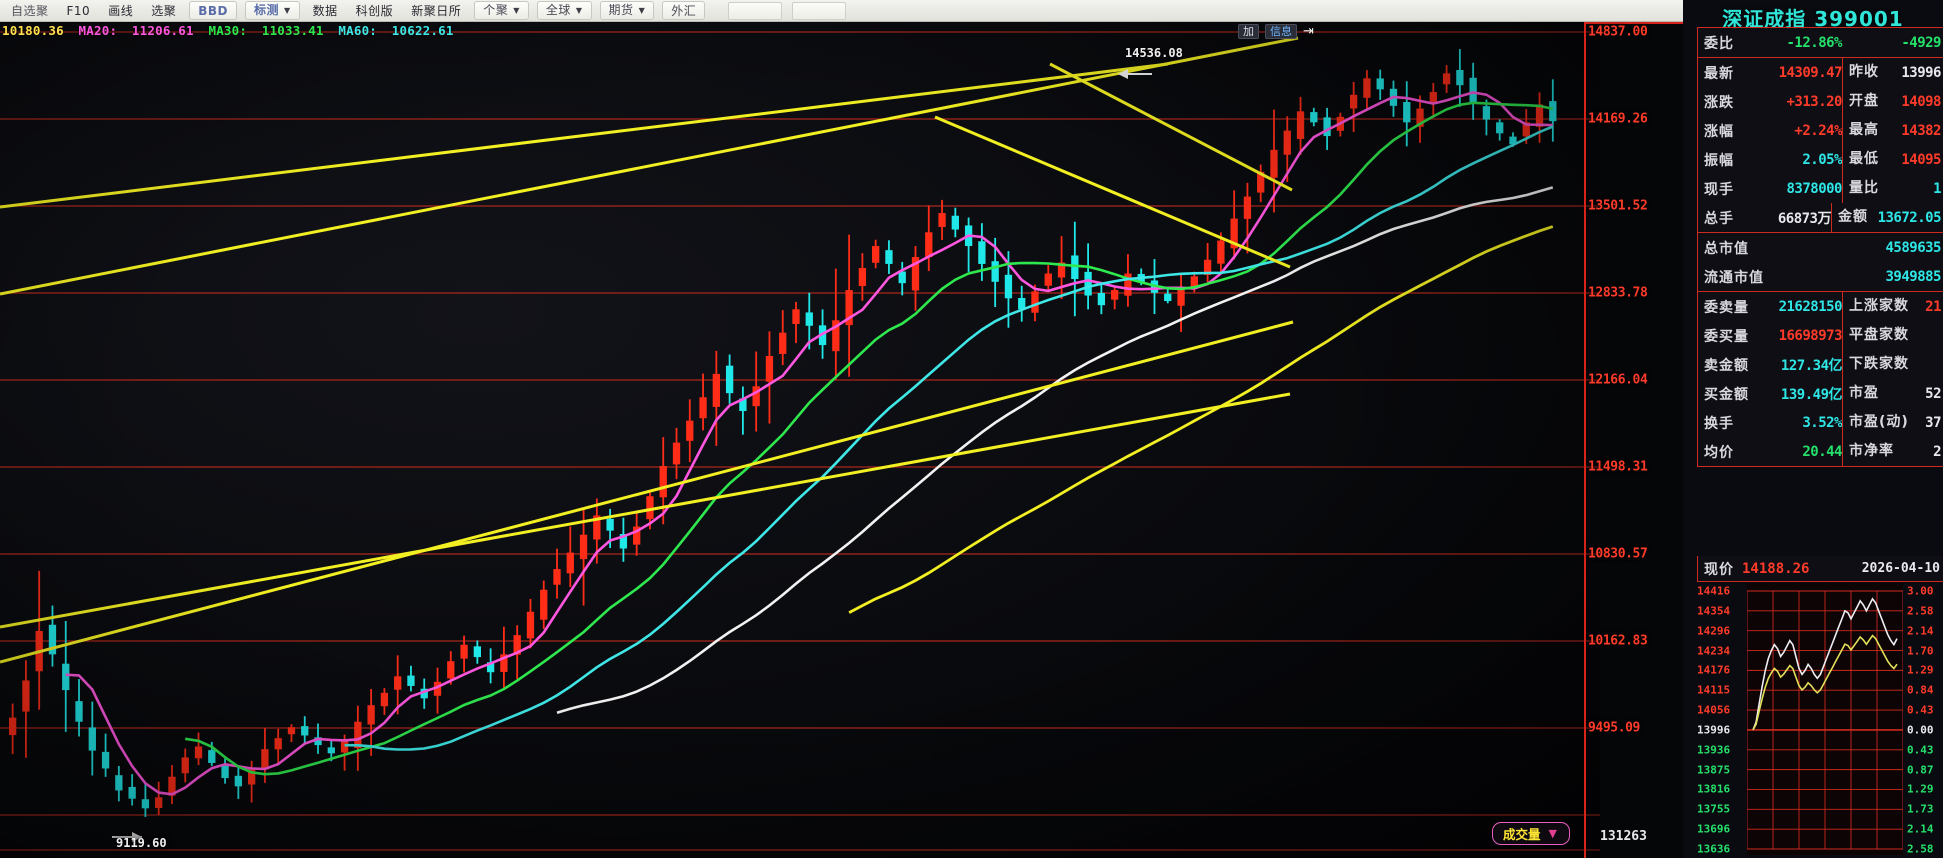 The image size is (1943, 858). I want to click on quote-row-label: 振幅, so click(1719, 160).